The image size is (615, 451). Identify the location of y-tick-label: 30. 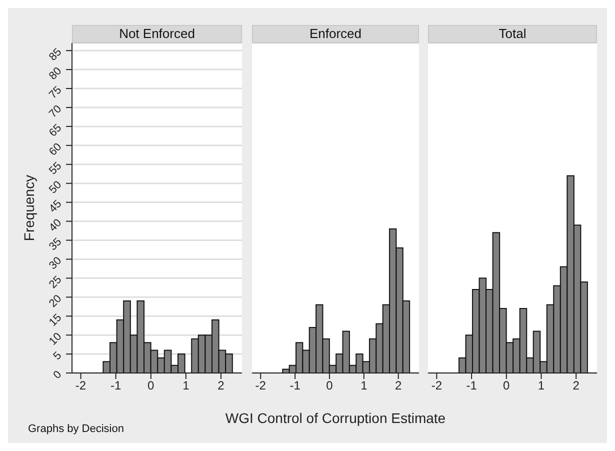
(55, 263).